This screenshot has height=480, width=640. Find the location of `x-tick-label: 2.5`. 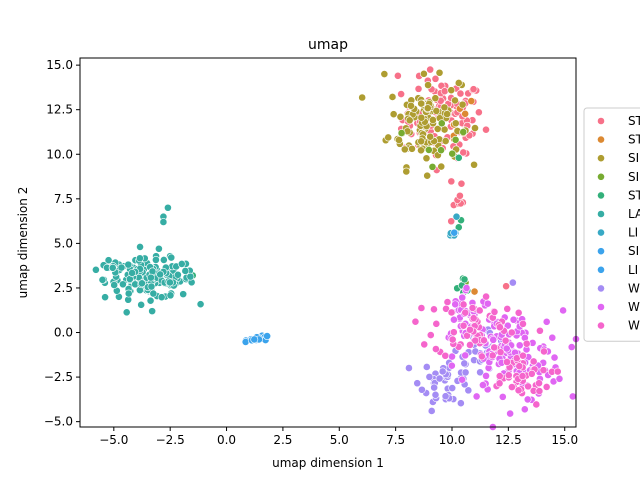

x-tick-label: 2.5 is located at coordinates (282, 440).